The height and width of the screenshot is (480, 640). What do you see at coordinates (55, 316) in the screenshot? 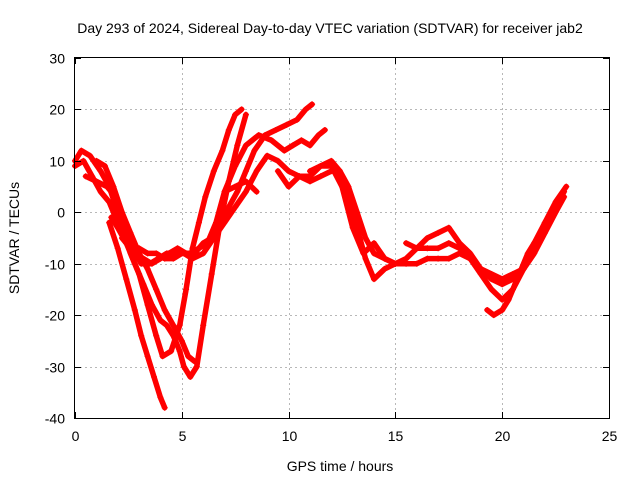
I see `y-tick-label: -20` at bounding box center [55, 316].